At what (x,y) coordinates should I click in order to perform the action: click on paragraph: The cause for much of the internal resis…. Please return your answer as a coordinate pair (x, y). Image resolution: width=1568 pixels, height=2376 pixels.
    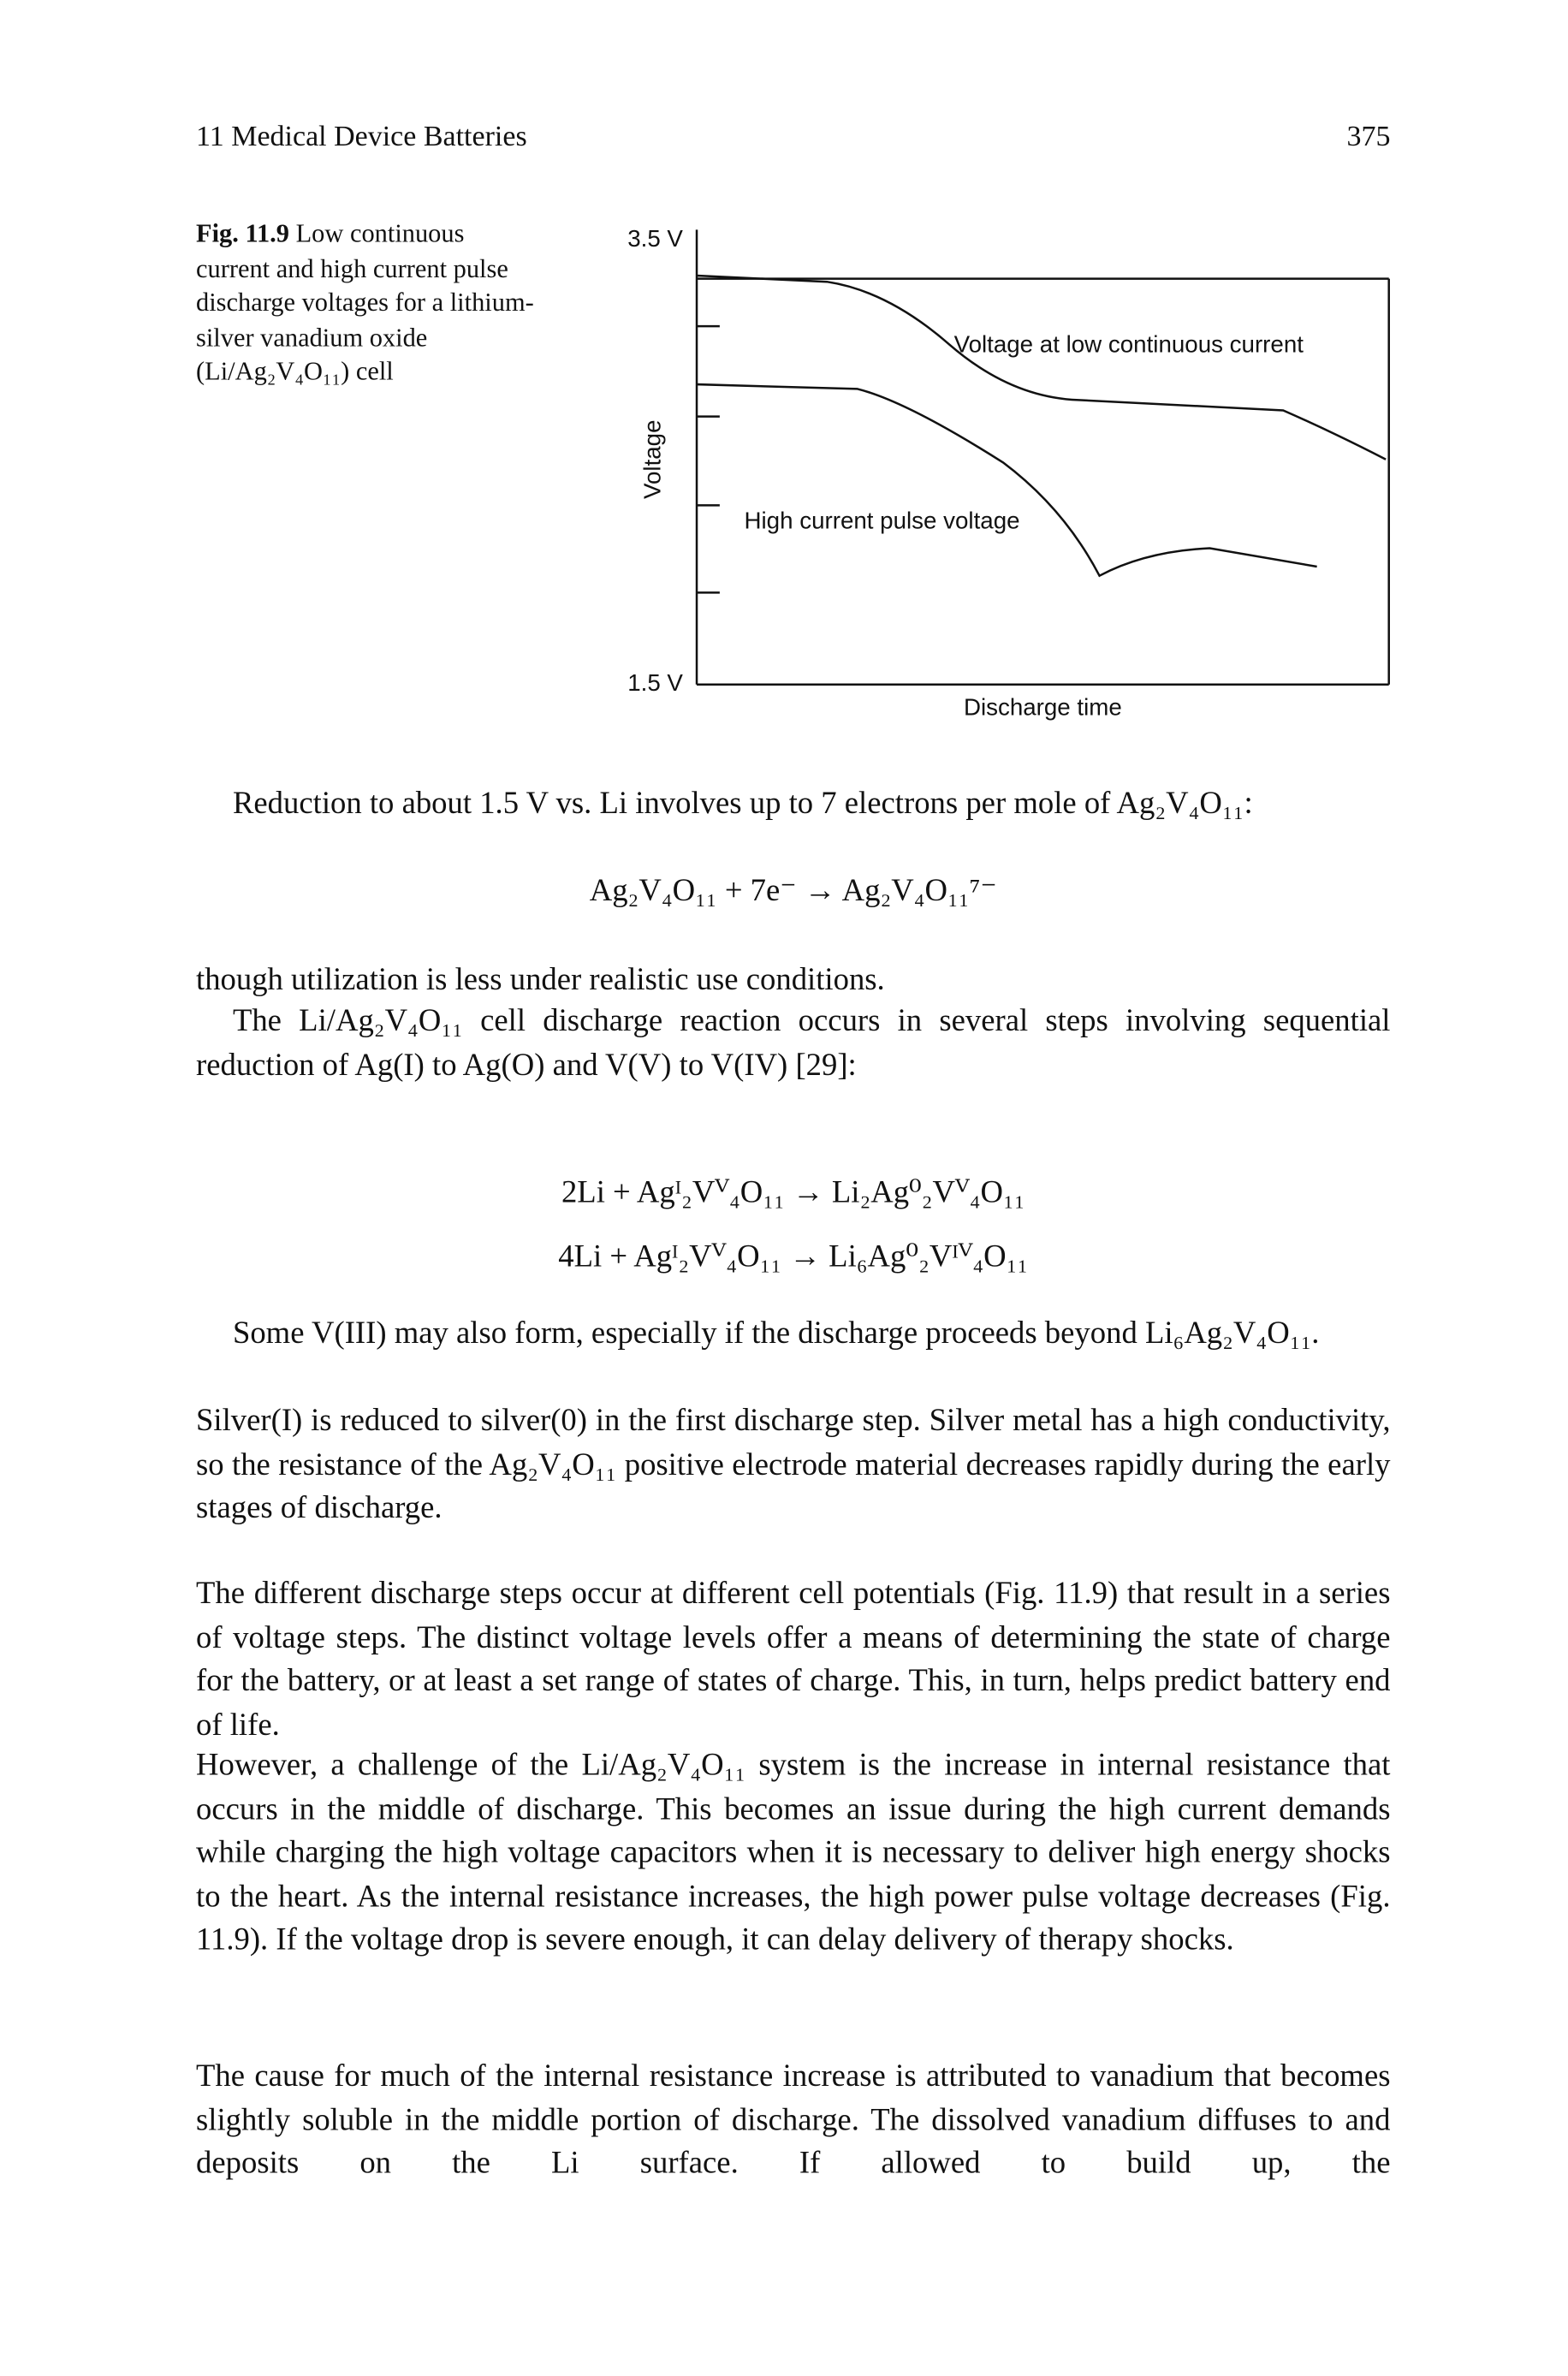
    Looking at the image, I should click on (793, 2120).